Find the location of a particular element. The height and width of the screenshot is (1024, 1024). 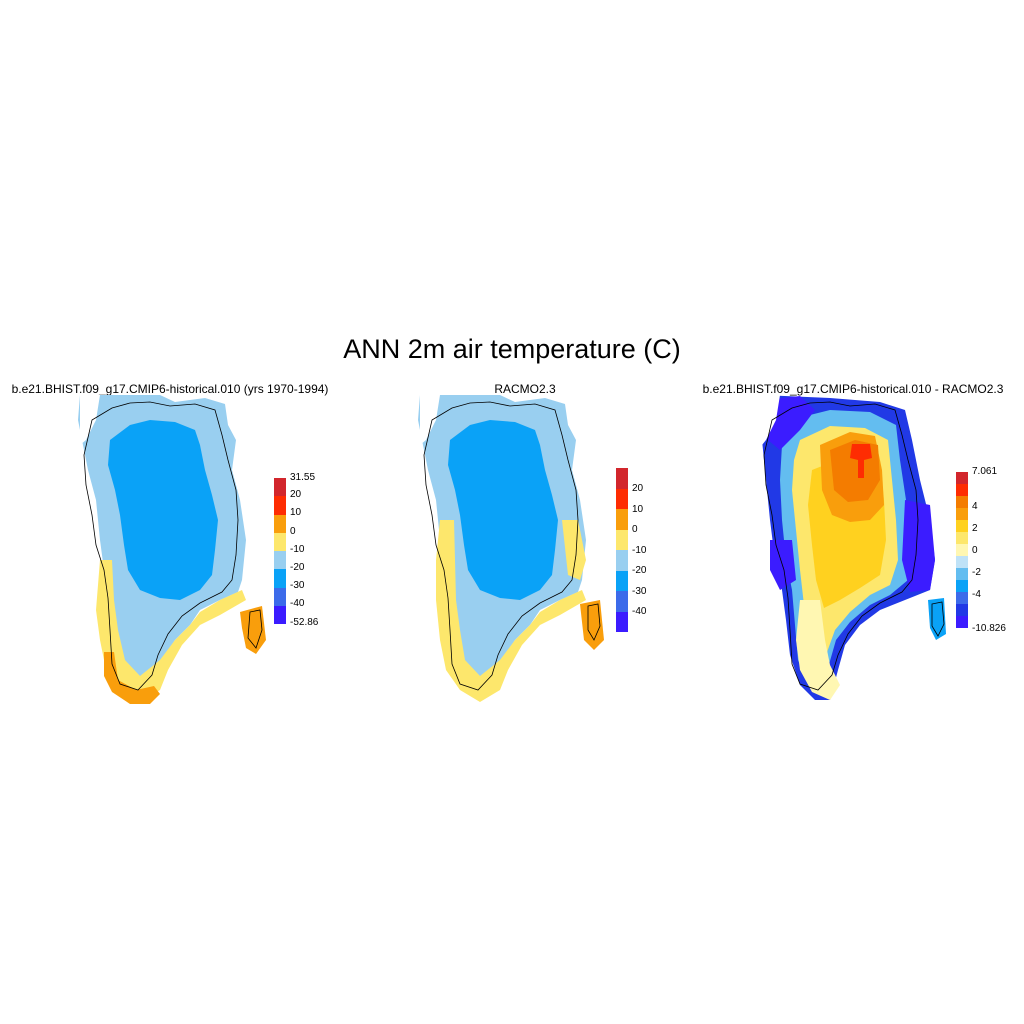

panel-3-colorbar-label: 2 is located at coordinates (975, 528).